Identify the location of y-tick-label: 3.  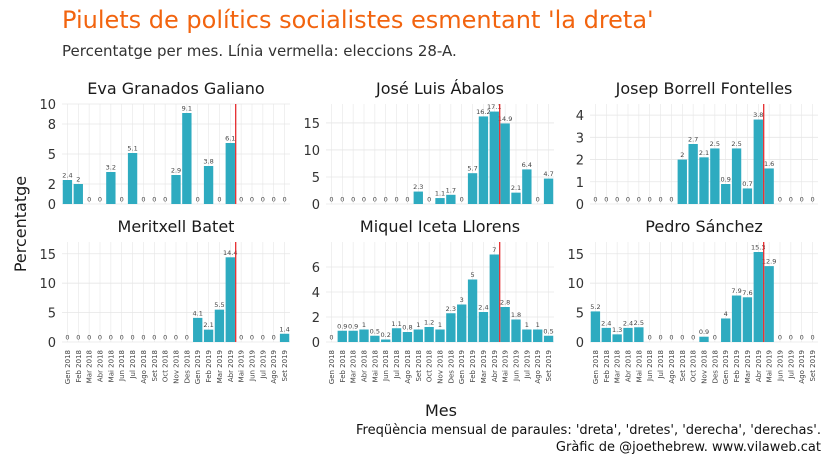
(580, 138).